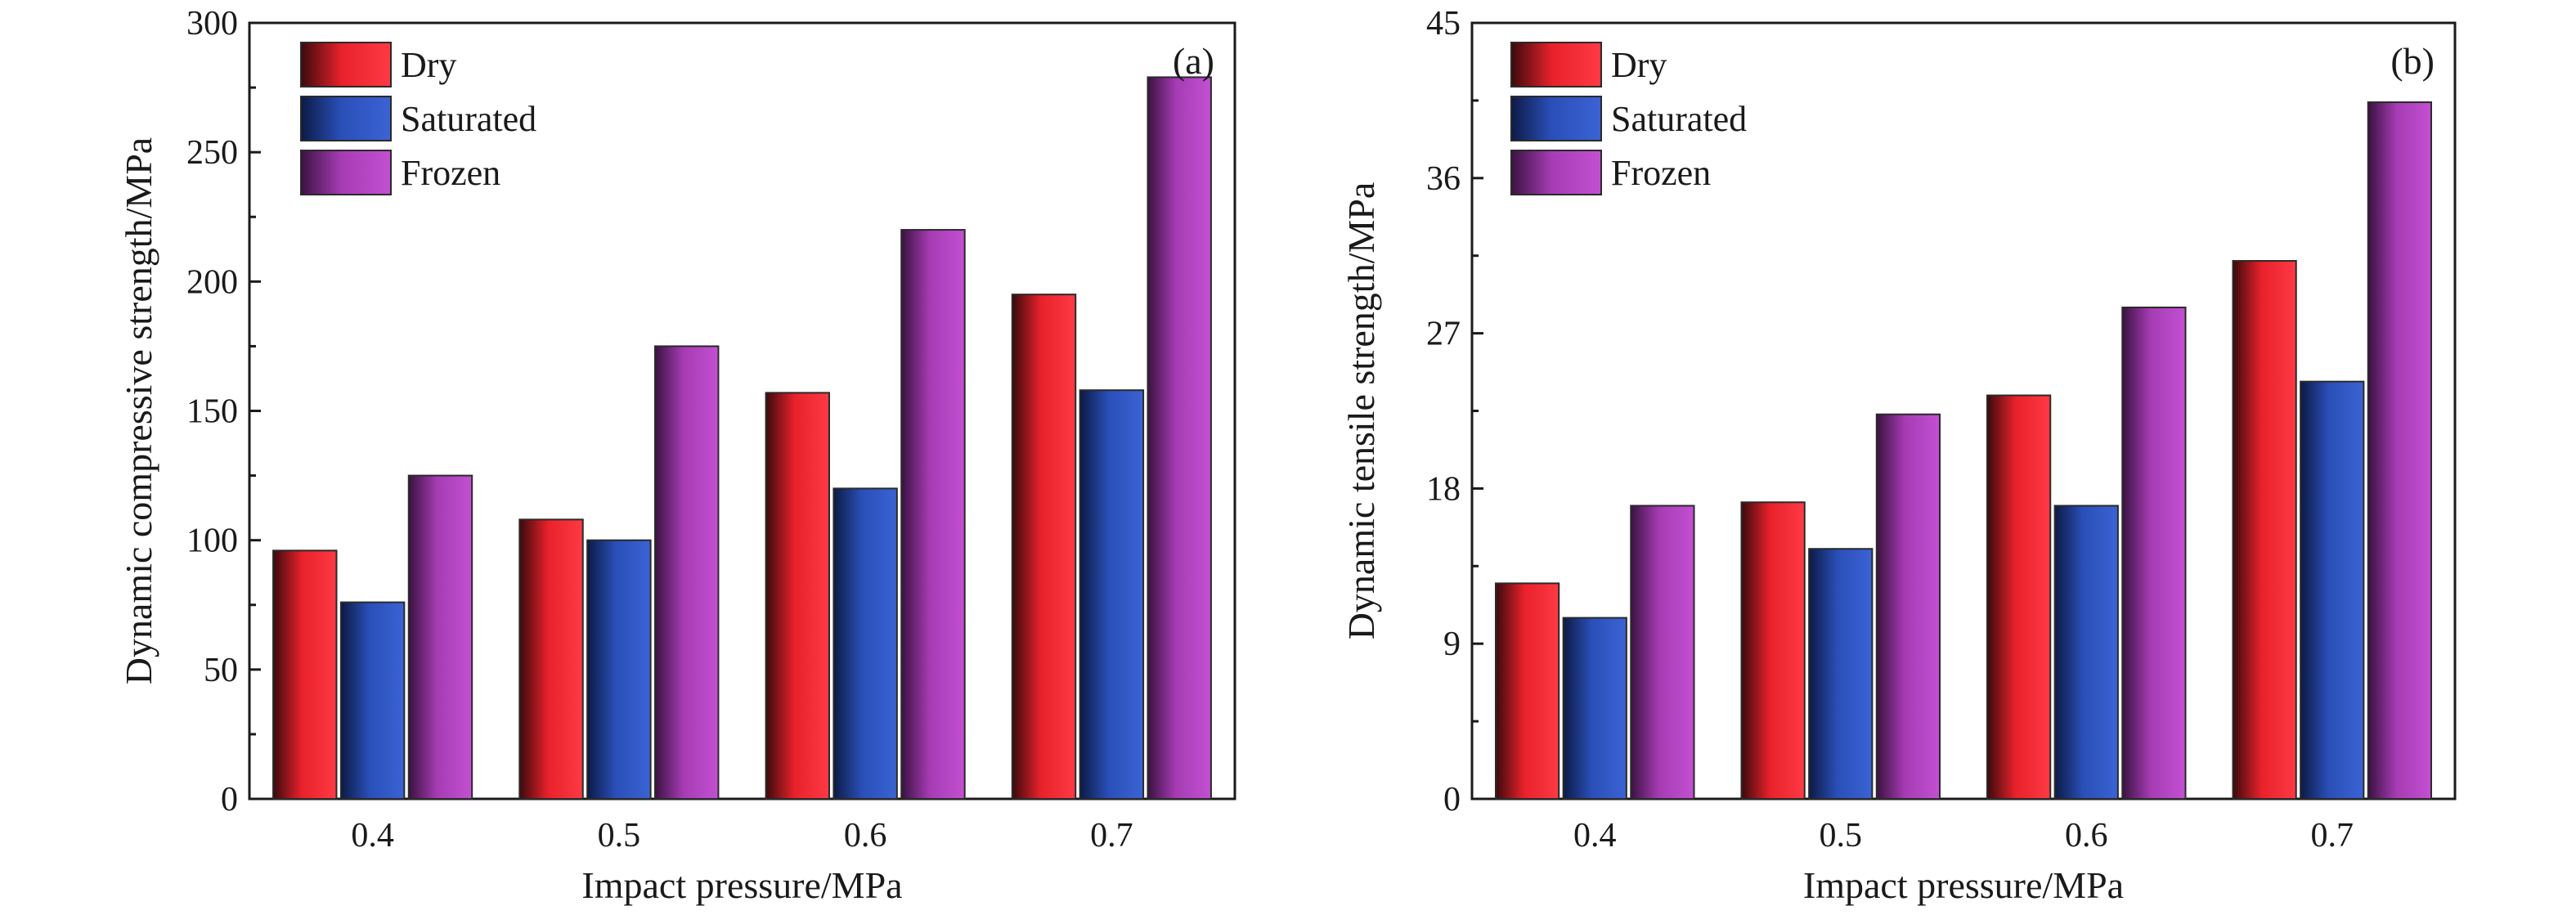 The height and width of the screenshot is (915, 2576). What do you see at coordinates (1452, 644) in the screenshot?
I see `y-tick-label-b-1: 9` at bounding box center [1452, 644].